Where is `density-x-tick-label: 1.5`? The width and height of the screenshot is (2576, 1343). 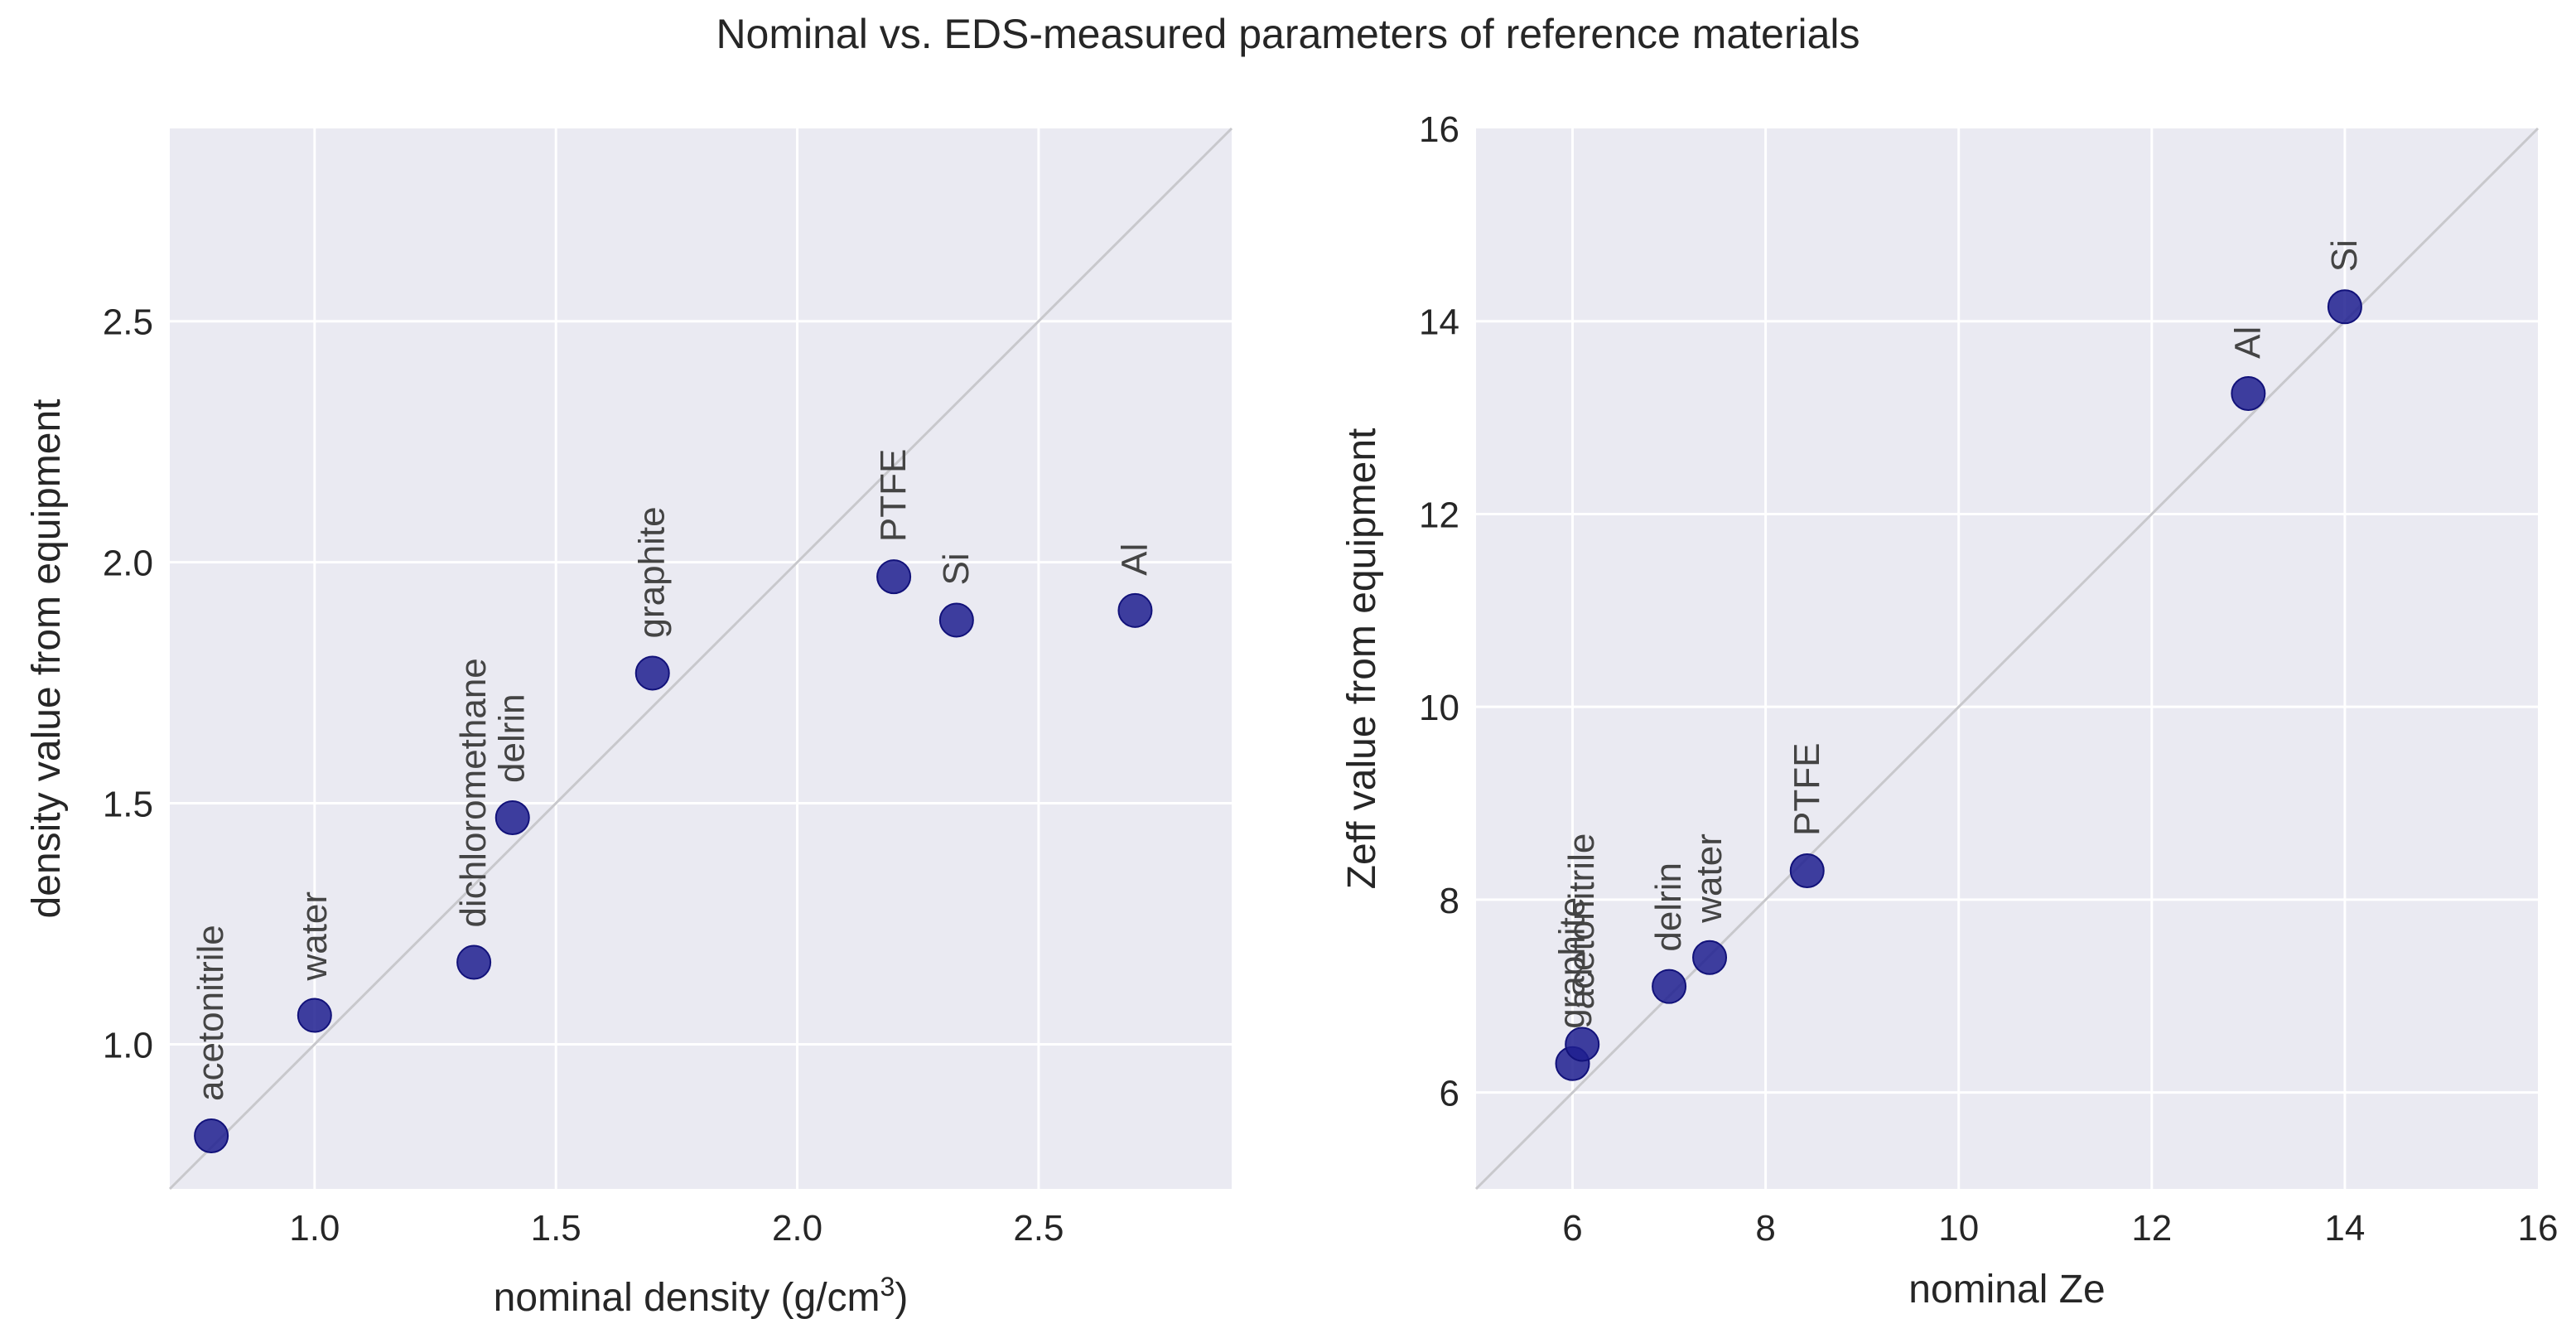 density-x-tick-label: 1.5 is located at coordinates (556, 1228).